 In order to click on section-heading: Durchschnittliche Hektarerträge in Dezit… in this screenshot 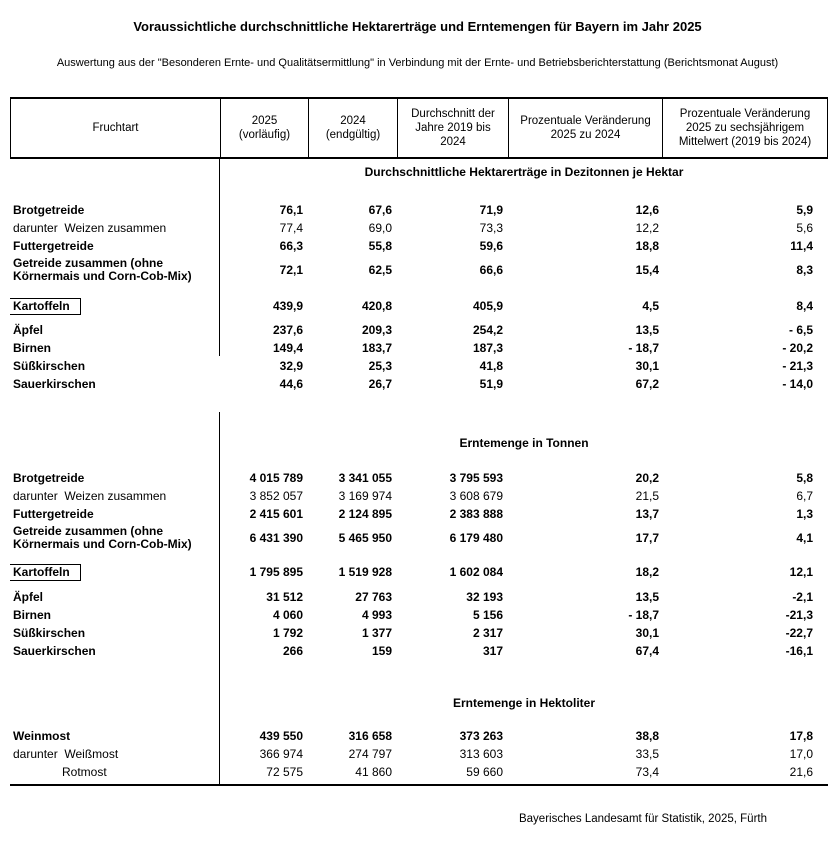, I will do `click(524, 172)`.